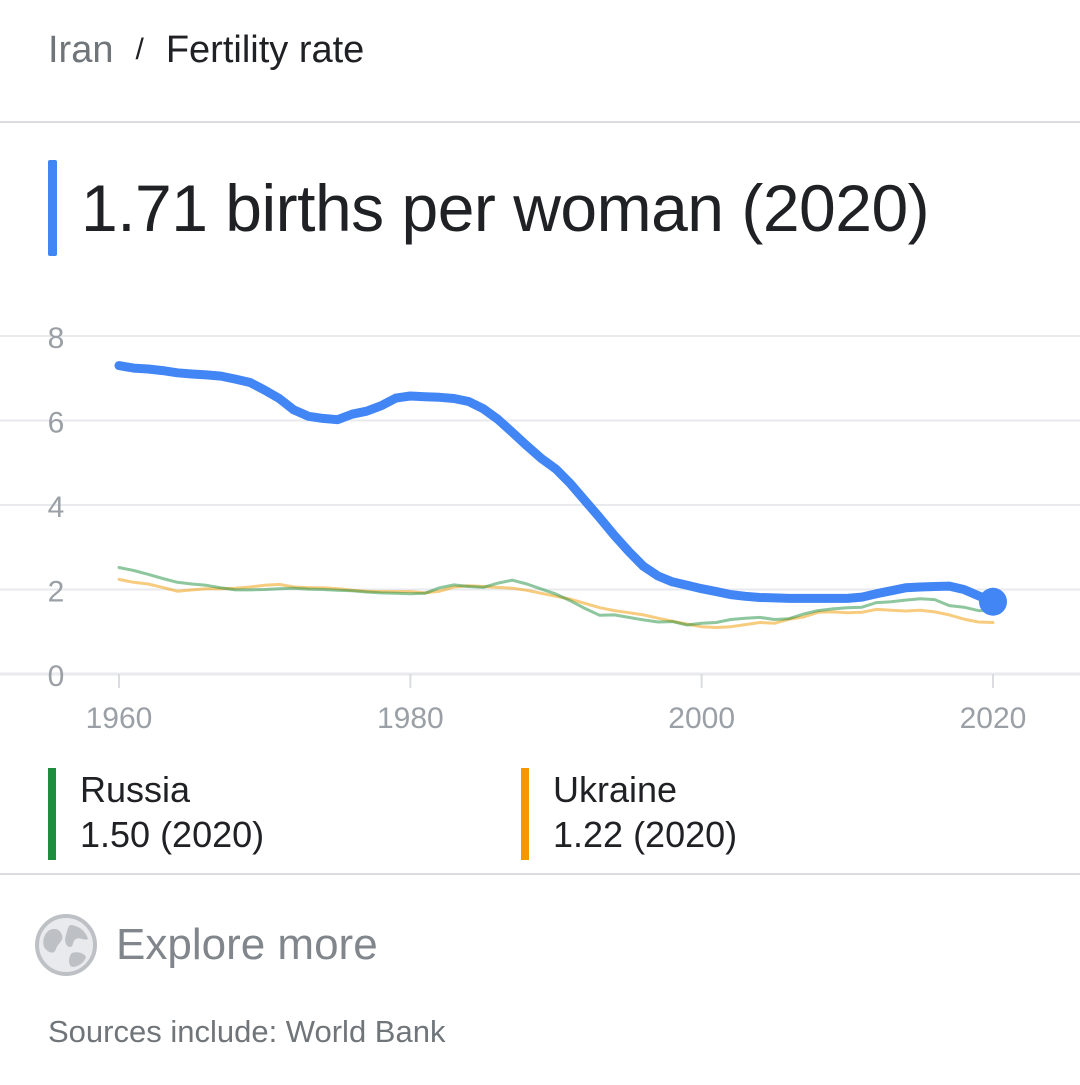  Describe the element at coordinates (540, 122) in the screenshot. I see `header-divider` at that location.